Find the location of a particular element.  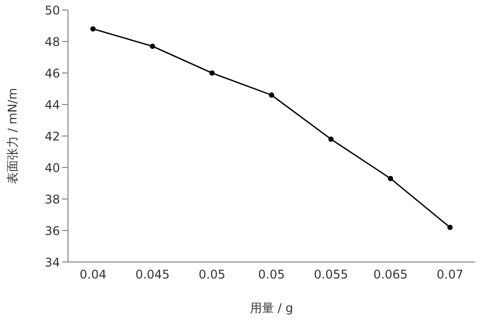

x-tick-label: 0.045 is located at coordinates (152, 275).